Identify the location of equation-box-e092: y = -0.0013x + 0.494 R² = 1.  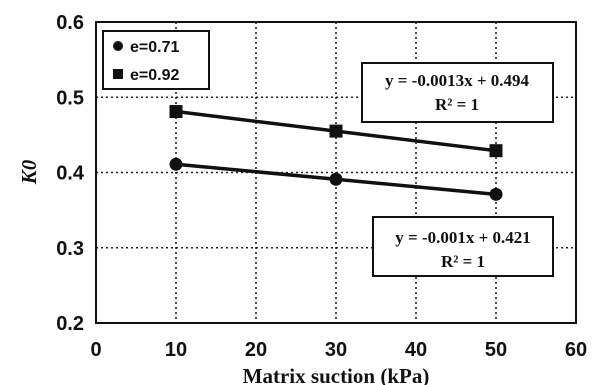
(457, 92).